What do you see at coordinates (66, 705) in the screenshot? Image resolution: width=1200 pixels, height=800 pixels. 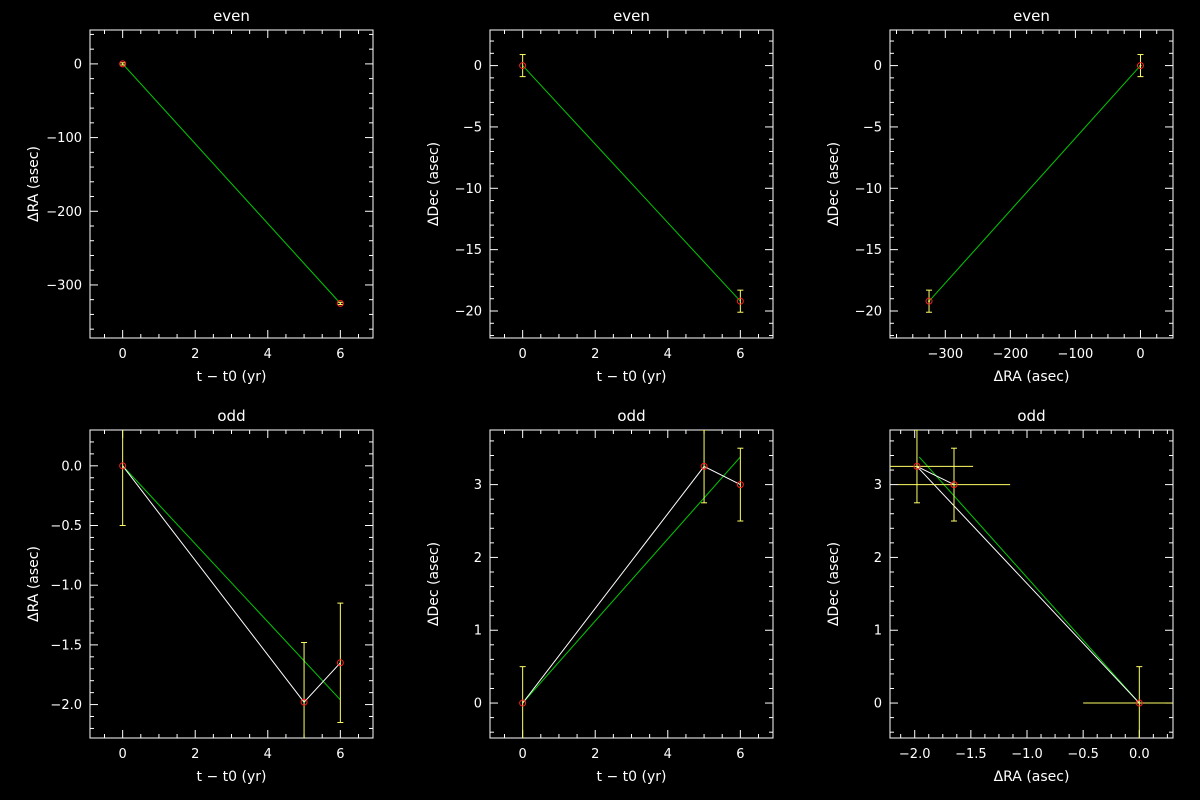 I see `y-tick-label: −2.0` at bounding box center [66, 705].